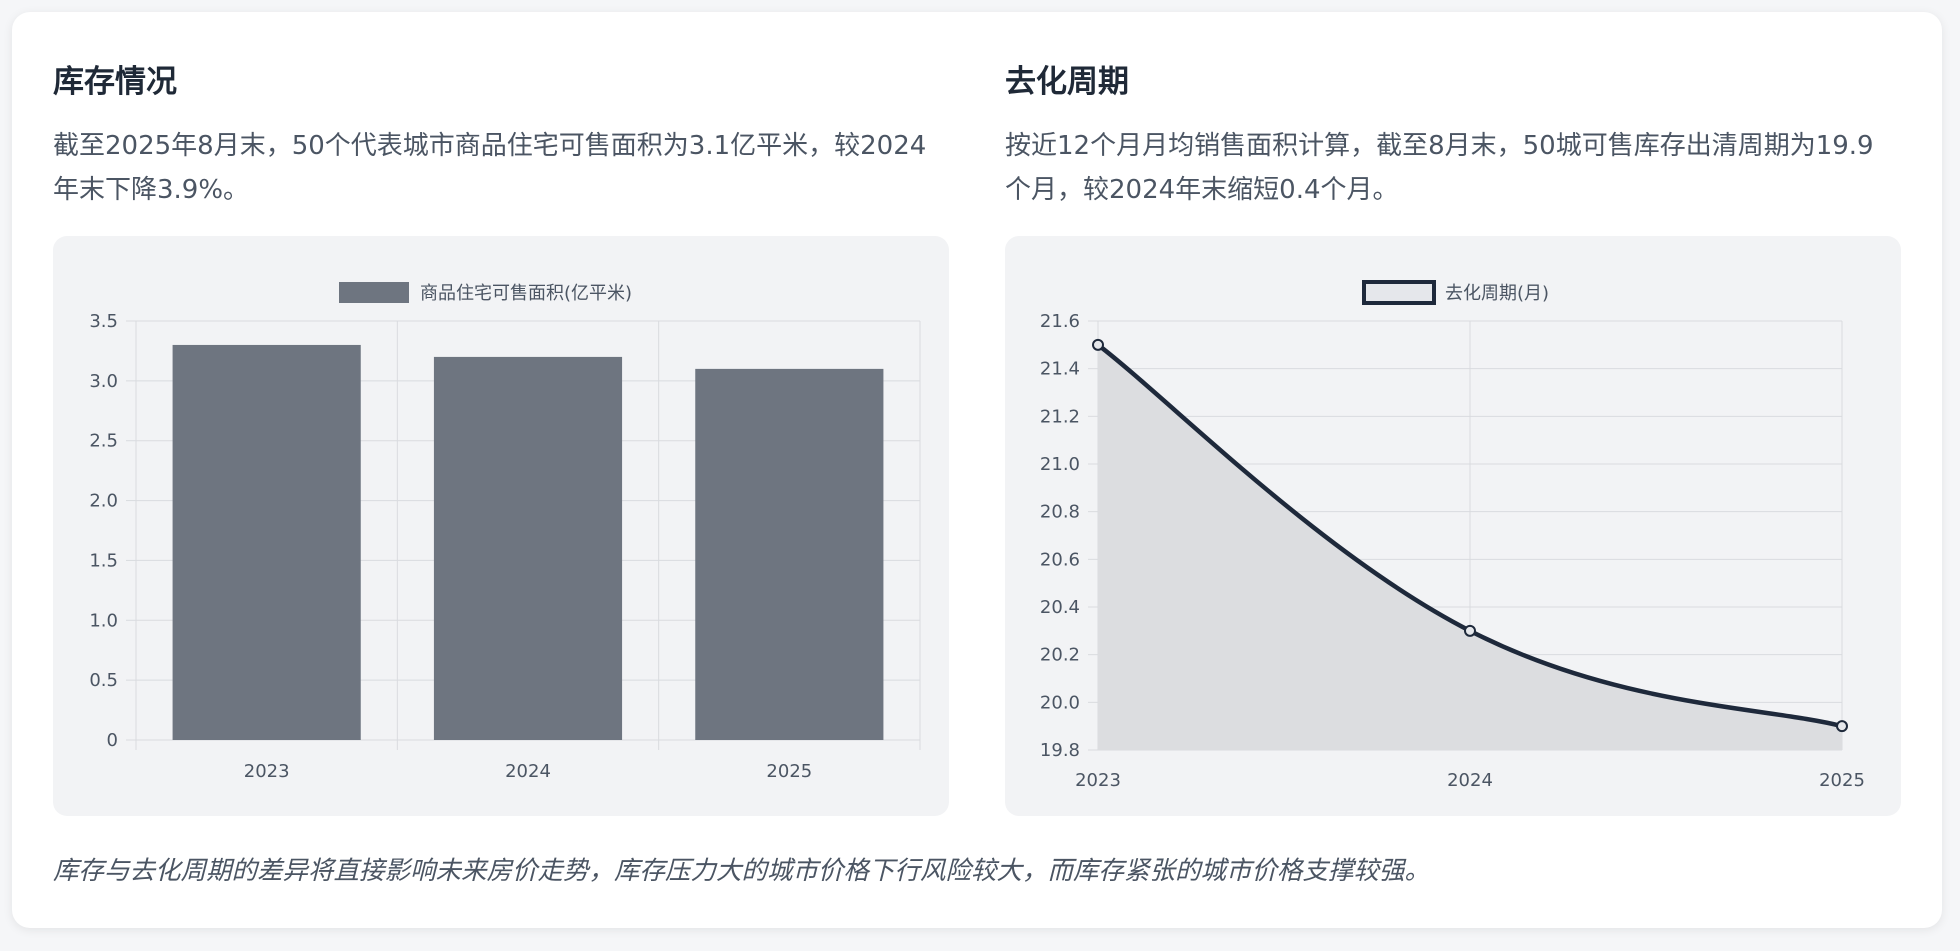 The image size is (1960, 951). Describe the element at coordinates (266, 542) in the screenshot. I see `bar-2023` at that location.